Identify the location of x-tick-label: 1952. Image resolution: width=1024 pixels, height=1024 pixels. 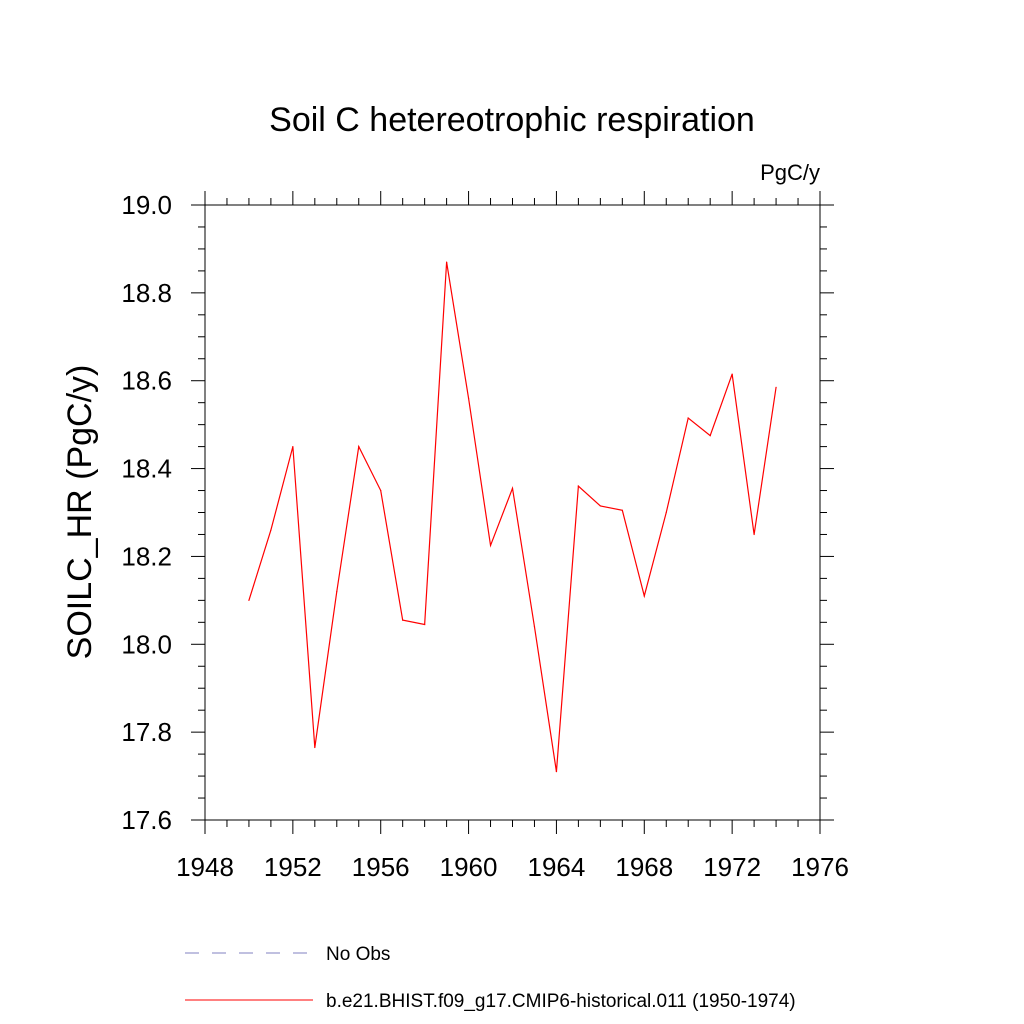
(293, 867).